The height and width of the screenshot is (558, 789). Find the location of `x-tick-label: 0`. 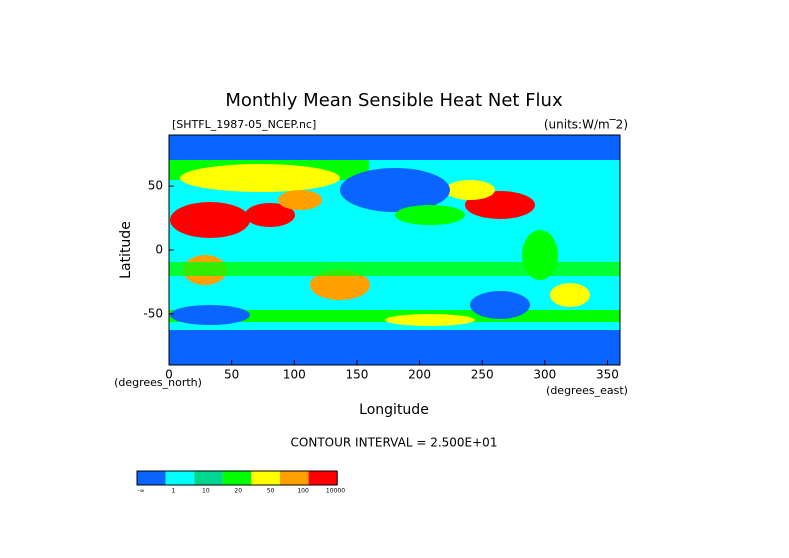

x-tick-label: 0 is located at coordinates (169, 375).